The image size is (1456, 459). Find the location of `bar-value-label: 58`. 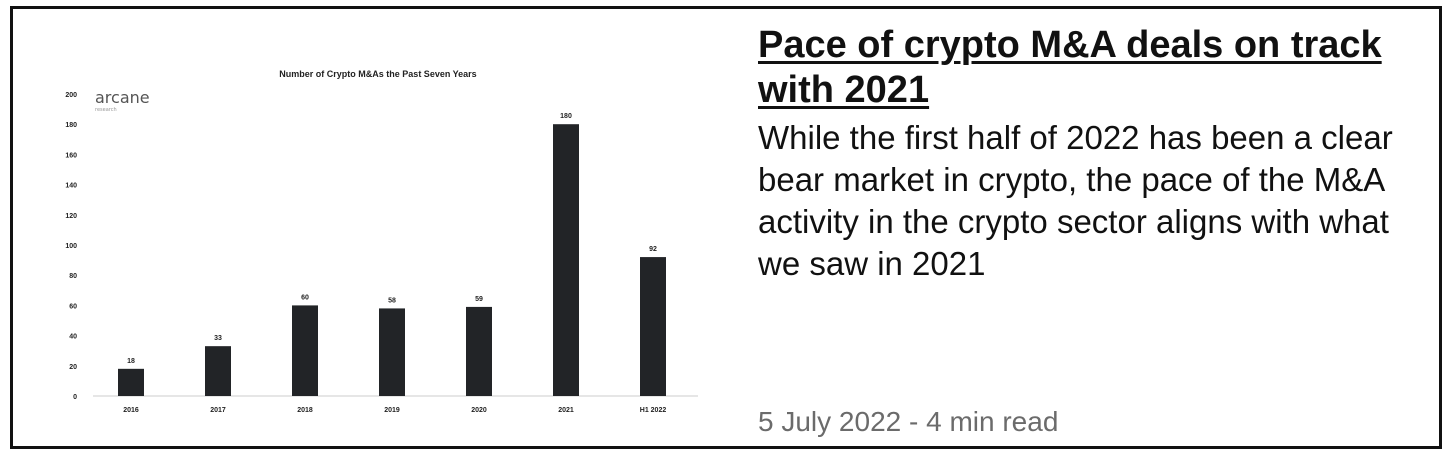

bar-value-label: 58 is located at coordinates (392, 300).